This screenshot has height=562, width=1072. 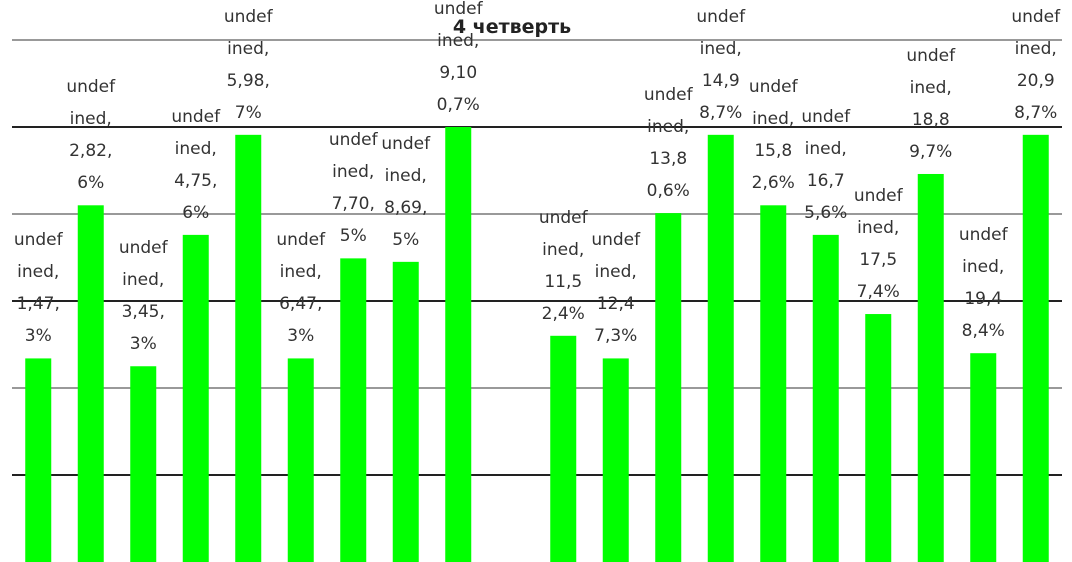 I want to click on data-label: undefined,4,75,6%, so click(x=196, y=164).